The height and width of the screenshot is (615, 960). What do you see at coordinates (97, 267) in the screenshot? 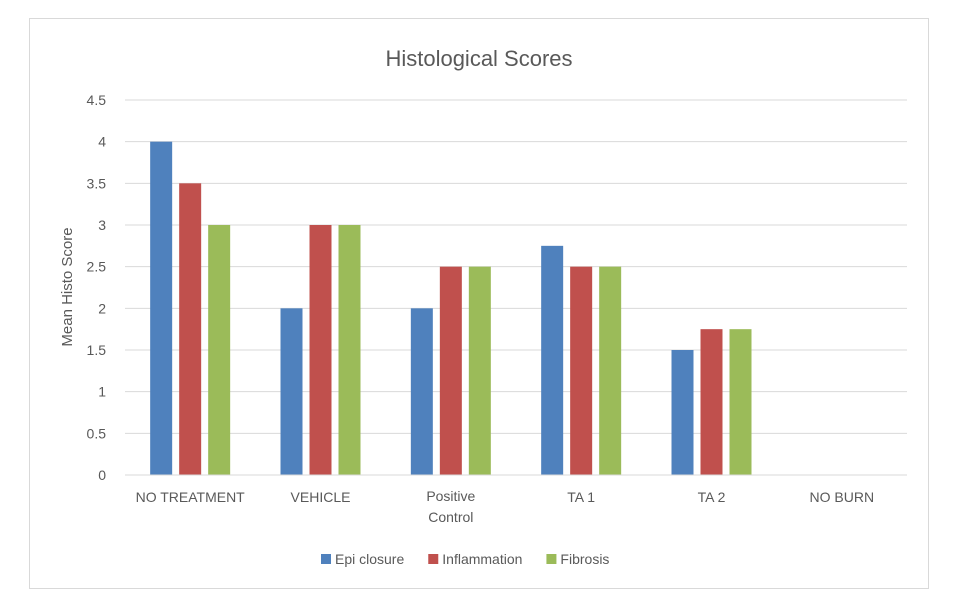
I see `y-tick-label: 2.5` at bounding box center [97, 267].